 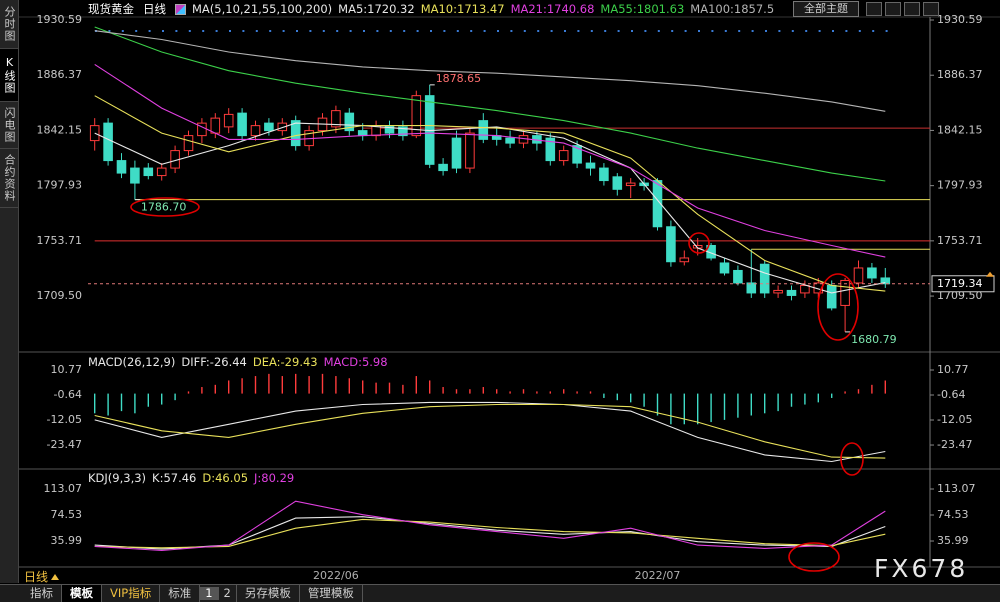 I want to click on bottom-tab: 模板, so click(x=82, y=593).